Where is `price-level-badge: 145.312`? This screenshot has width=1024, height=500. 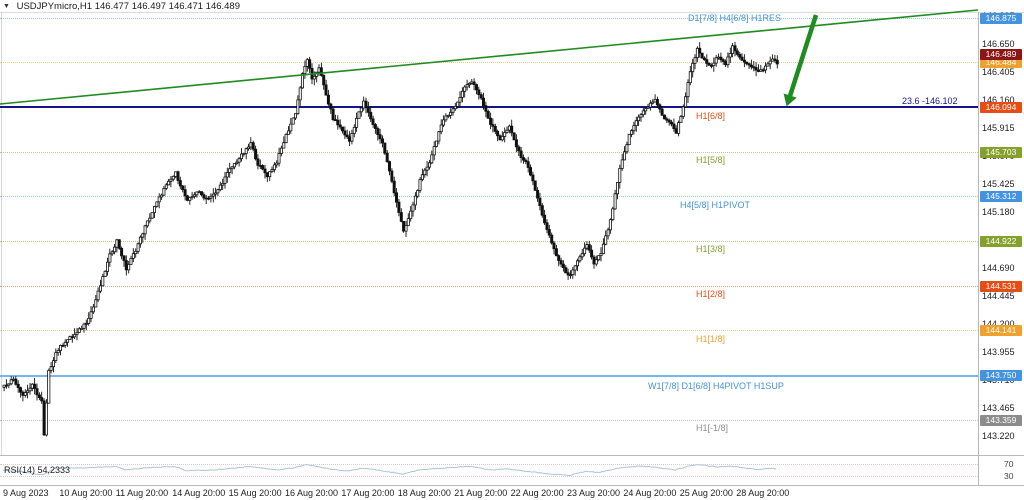 price-level-badge: 145.312 is located at coordinates (1001, 197).